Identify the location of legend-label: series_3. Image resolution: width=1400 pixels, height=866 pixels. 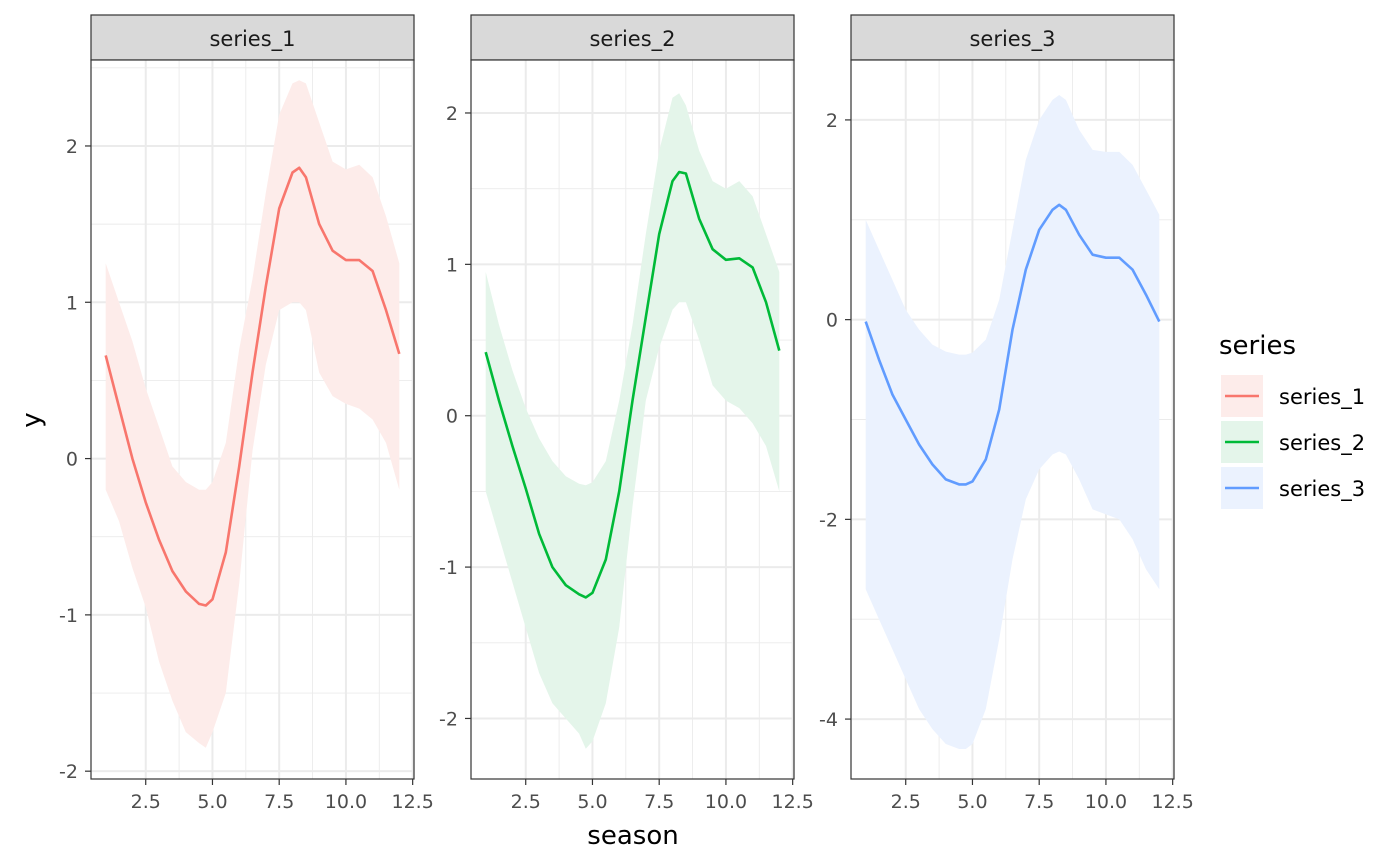
(1322, 489).